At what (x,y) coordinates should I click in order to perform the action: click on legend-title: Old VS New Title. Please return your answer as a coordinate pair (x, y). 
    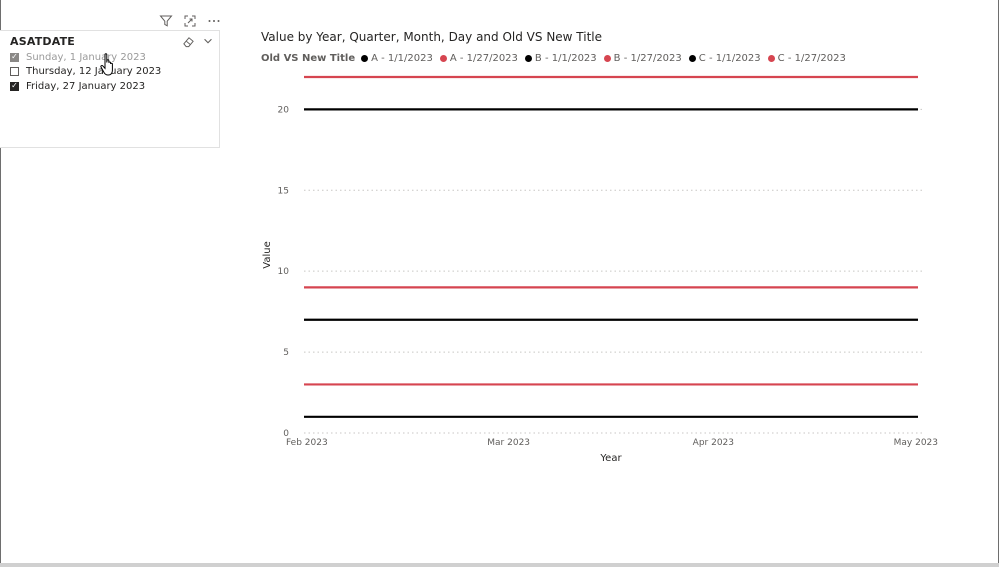
    Looking at the image, I should click on (308, 58).